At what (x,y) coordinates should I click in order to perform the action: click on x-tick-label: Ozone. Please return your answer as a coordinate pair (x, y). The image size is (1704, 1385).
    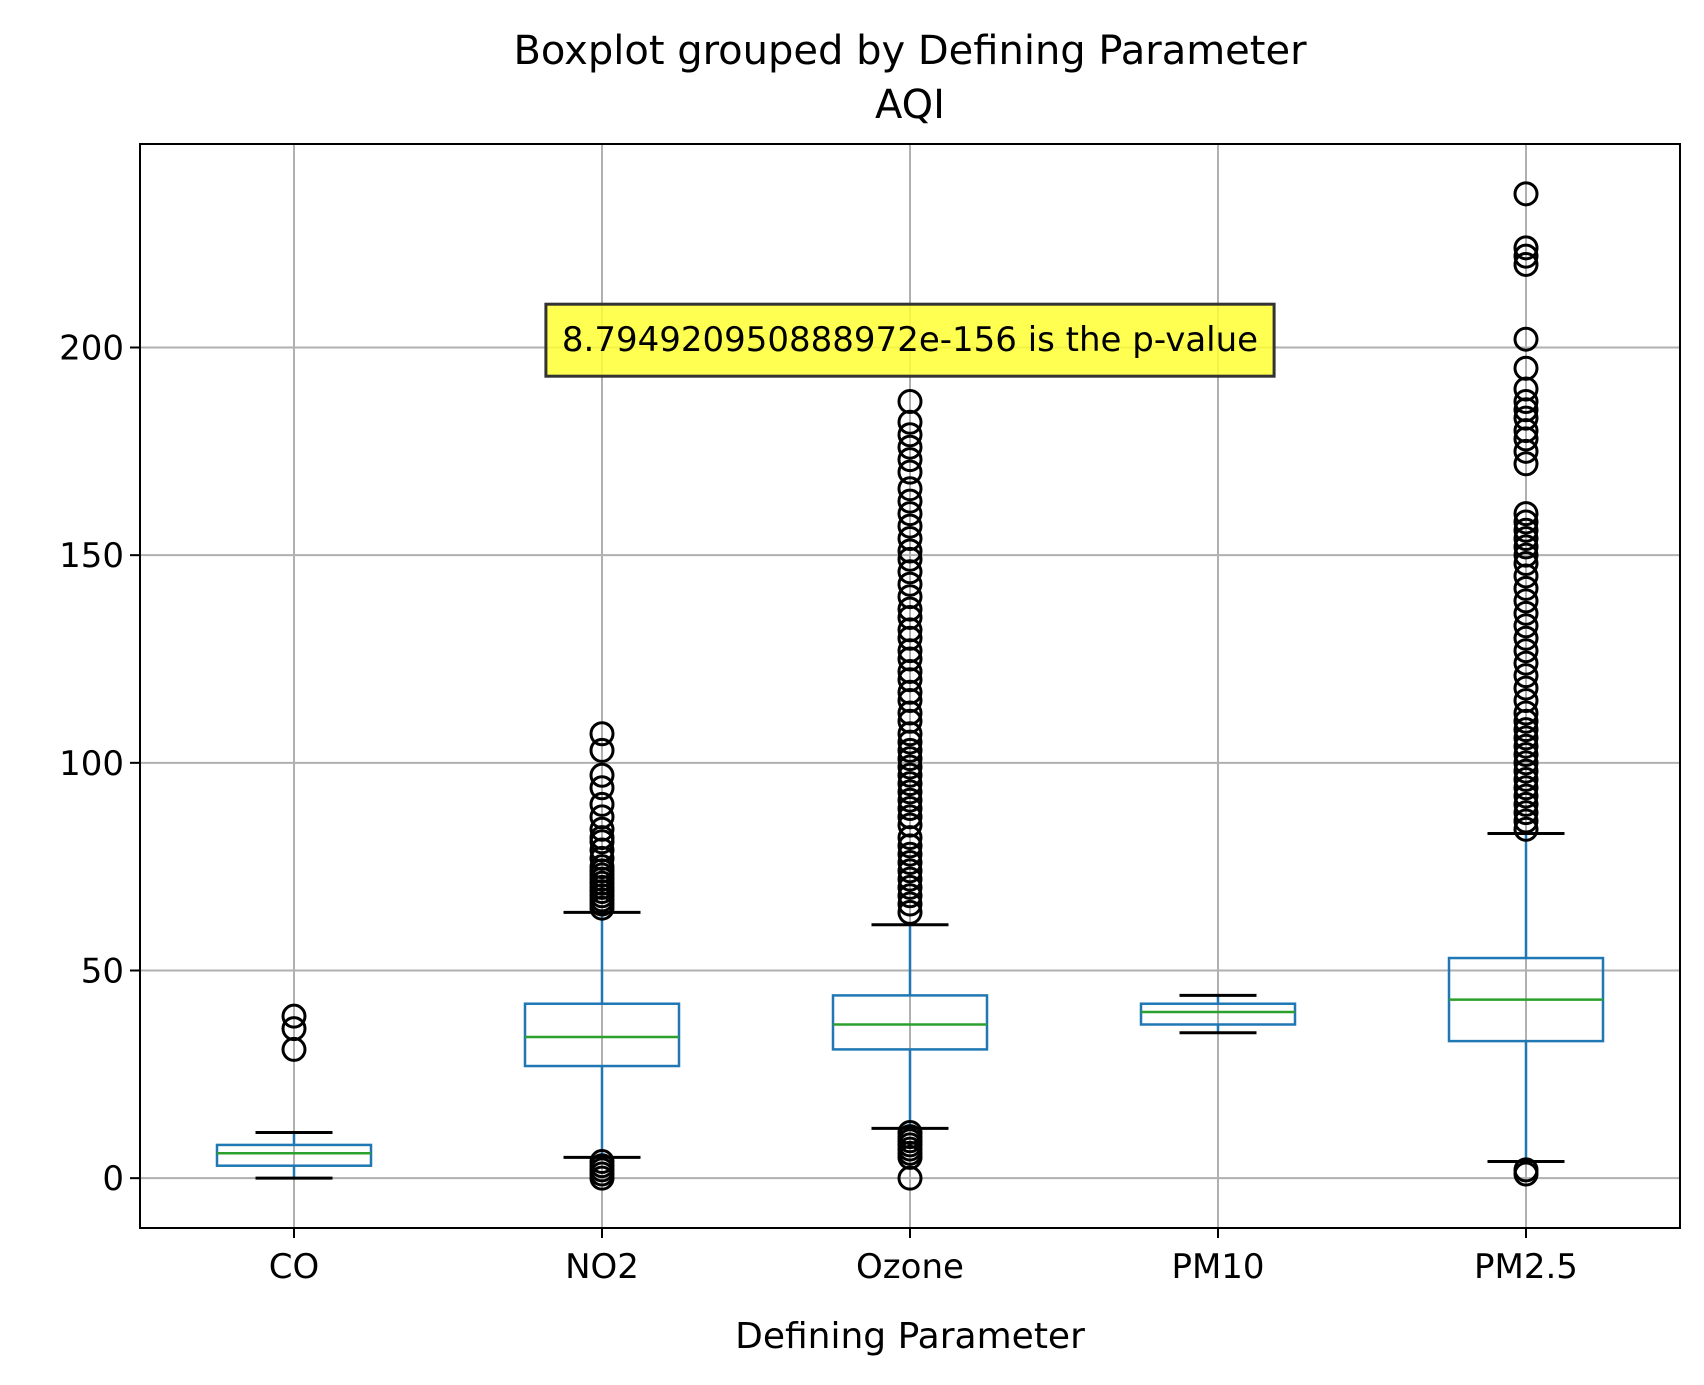
    Looking at the image, I should click on (910, 1267).